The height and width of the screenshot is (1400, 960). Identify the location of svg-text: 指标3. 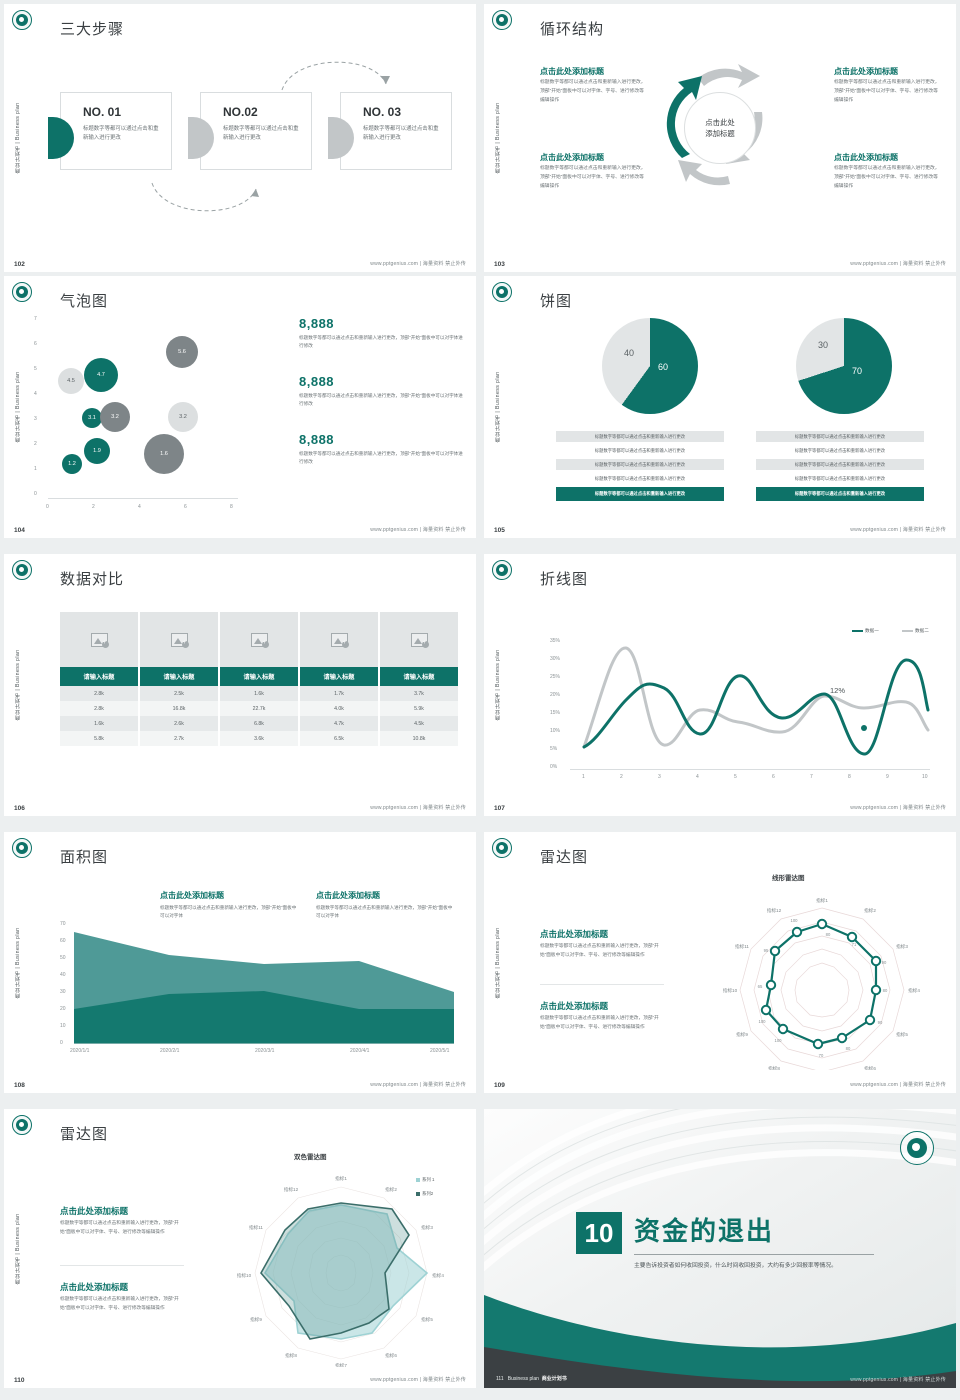
(902, 946).